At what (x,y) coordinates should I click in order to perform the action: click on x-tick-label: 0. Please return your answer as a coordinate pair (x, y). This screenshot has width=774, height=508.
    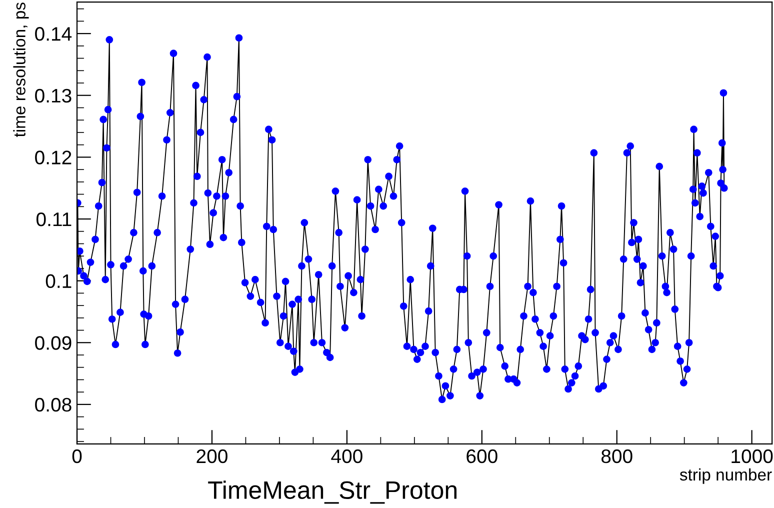
    Looking at the image, I should click on (77, 456).